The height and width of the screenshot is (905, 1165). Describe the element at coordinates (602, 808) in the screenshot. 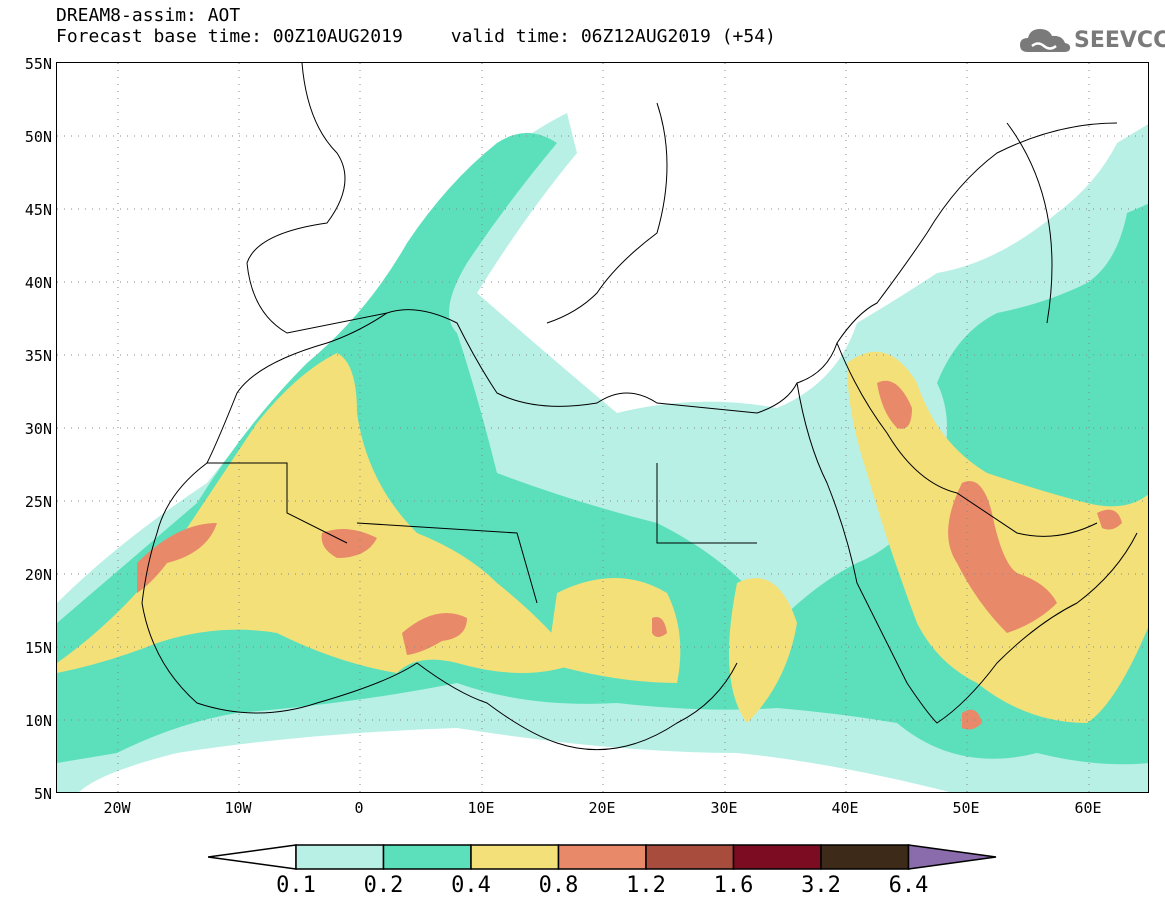

I see `lon-label: 20E` at that location.